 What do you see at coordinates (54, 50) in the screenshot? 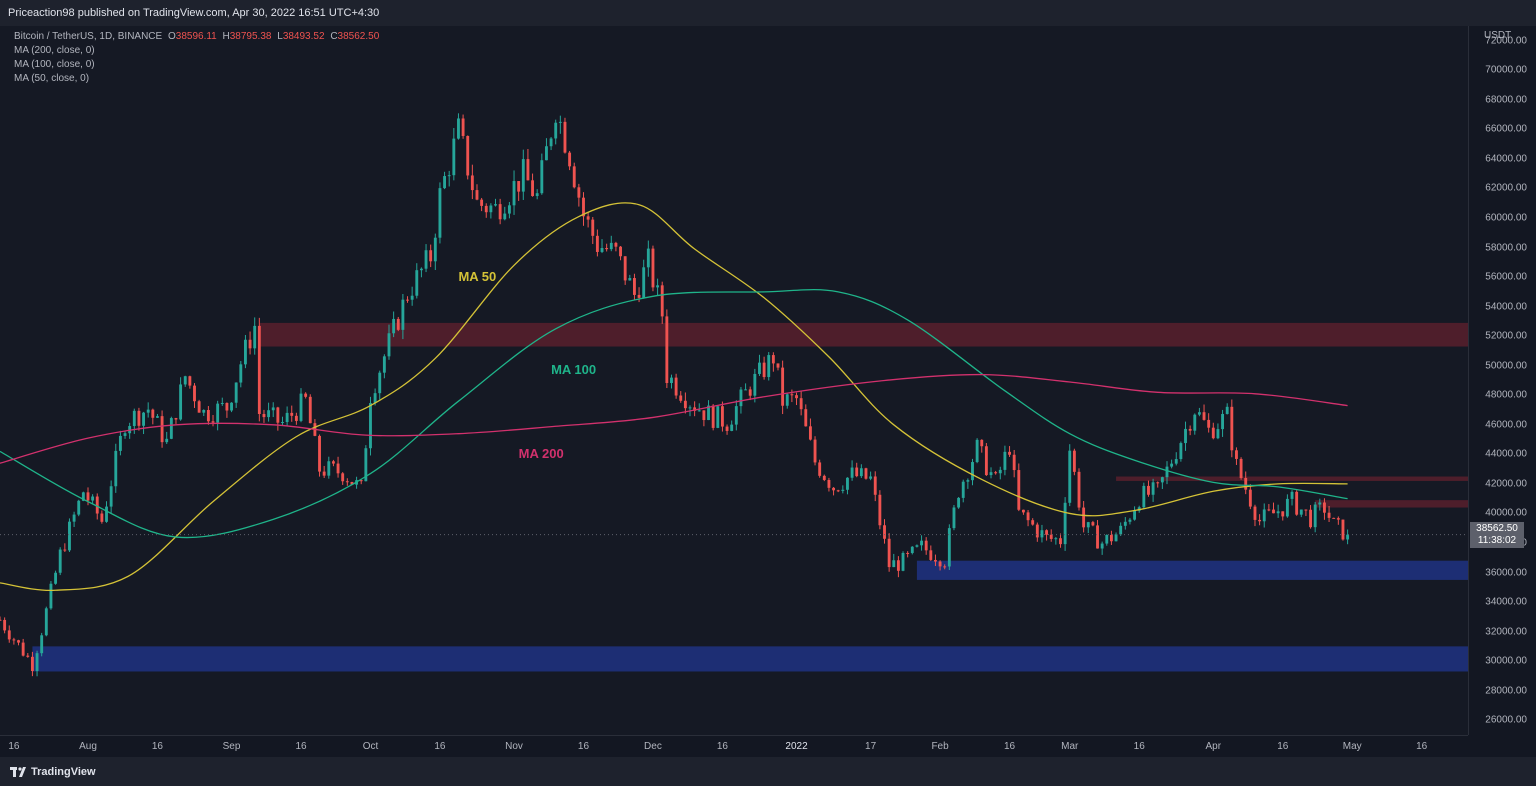
I see `legend-ma200: MA (200, close, 0)` at bounding box center [54, 50].